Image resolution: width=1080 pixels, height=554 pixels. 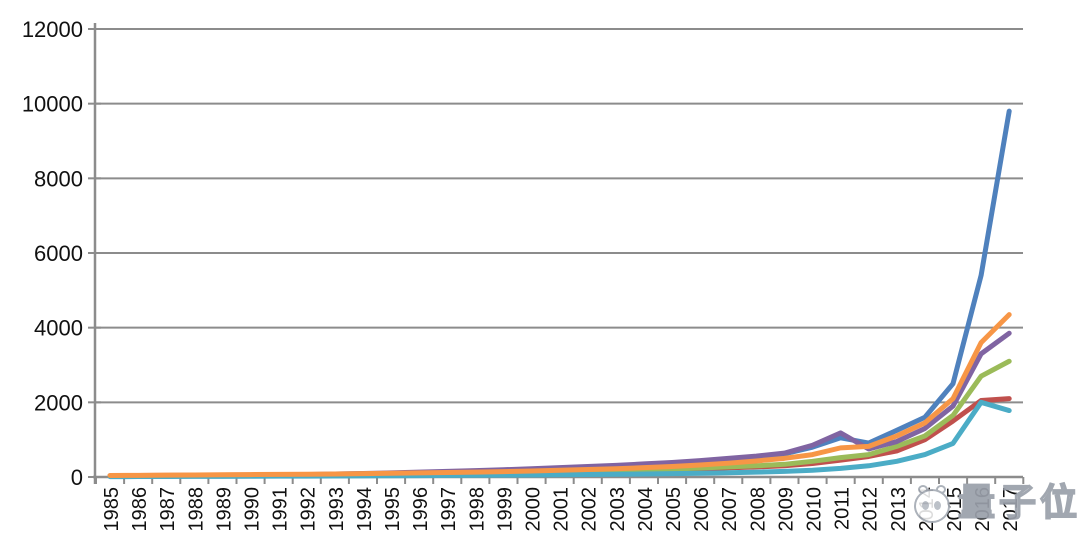 I want to click on x-tick-label-1991: 1991, so click(x=281, y=509).